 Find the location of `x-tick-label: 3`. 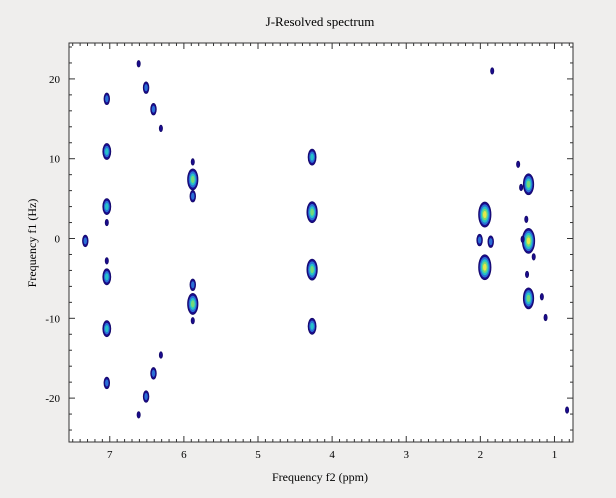

x-tick-label: 3 is located at coordinates (406, 455).